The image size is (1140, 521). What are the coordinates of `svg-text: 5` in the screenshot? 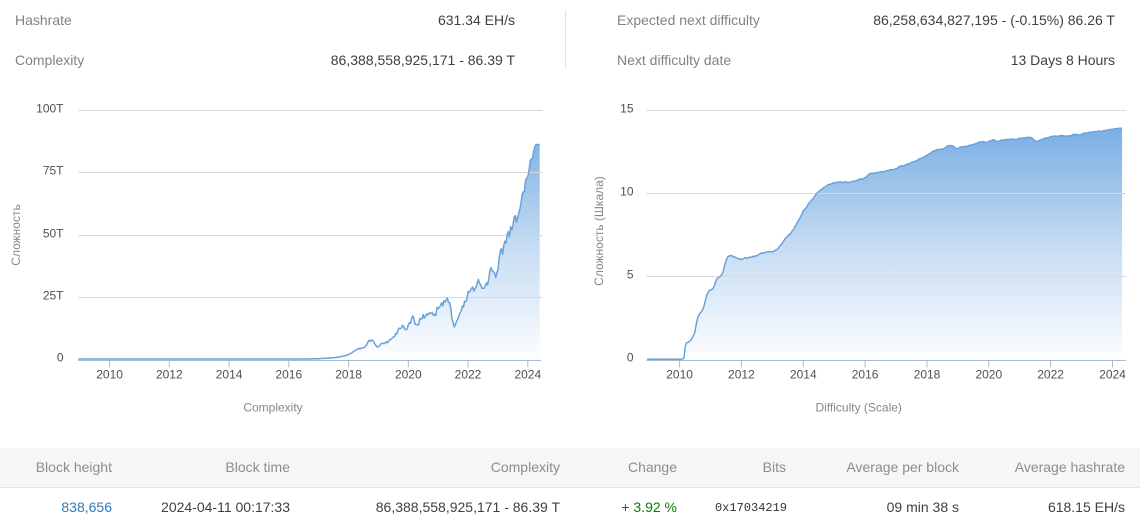 It's located at (630, 275).